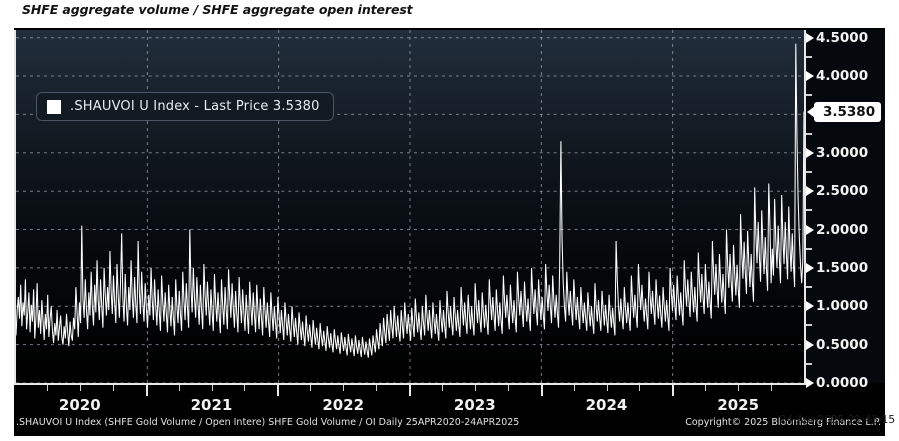 This screenshot has height=441, width=899. I want to click on x-axis-tick-label: 2024, so click(606, 405).